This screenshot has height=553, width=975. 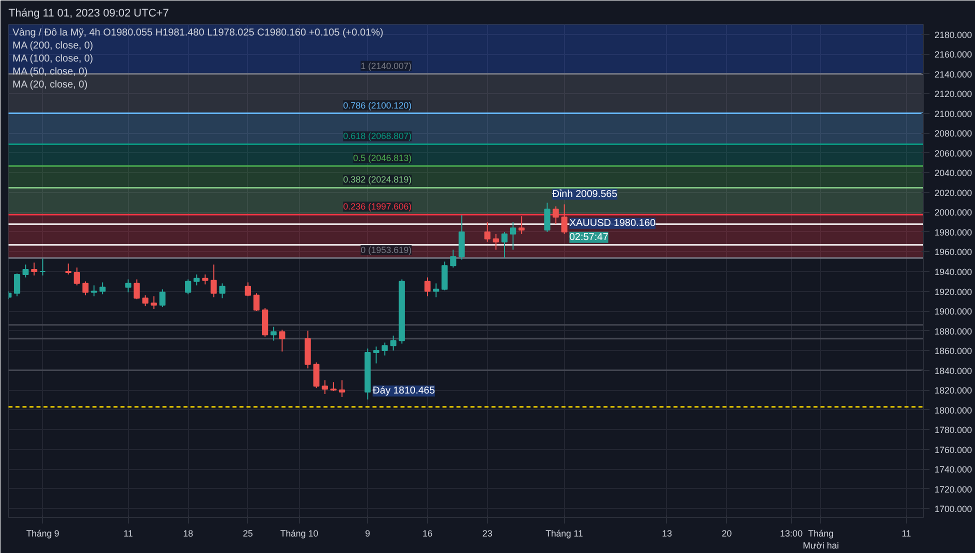 What do you see at coordinates (585, 194) in the screenshot?
I see `annotation: Đỉnh 2009.565` at bounding box center [585, 194].